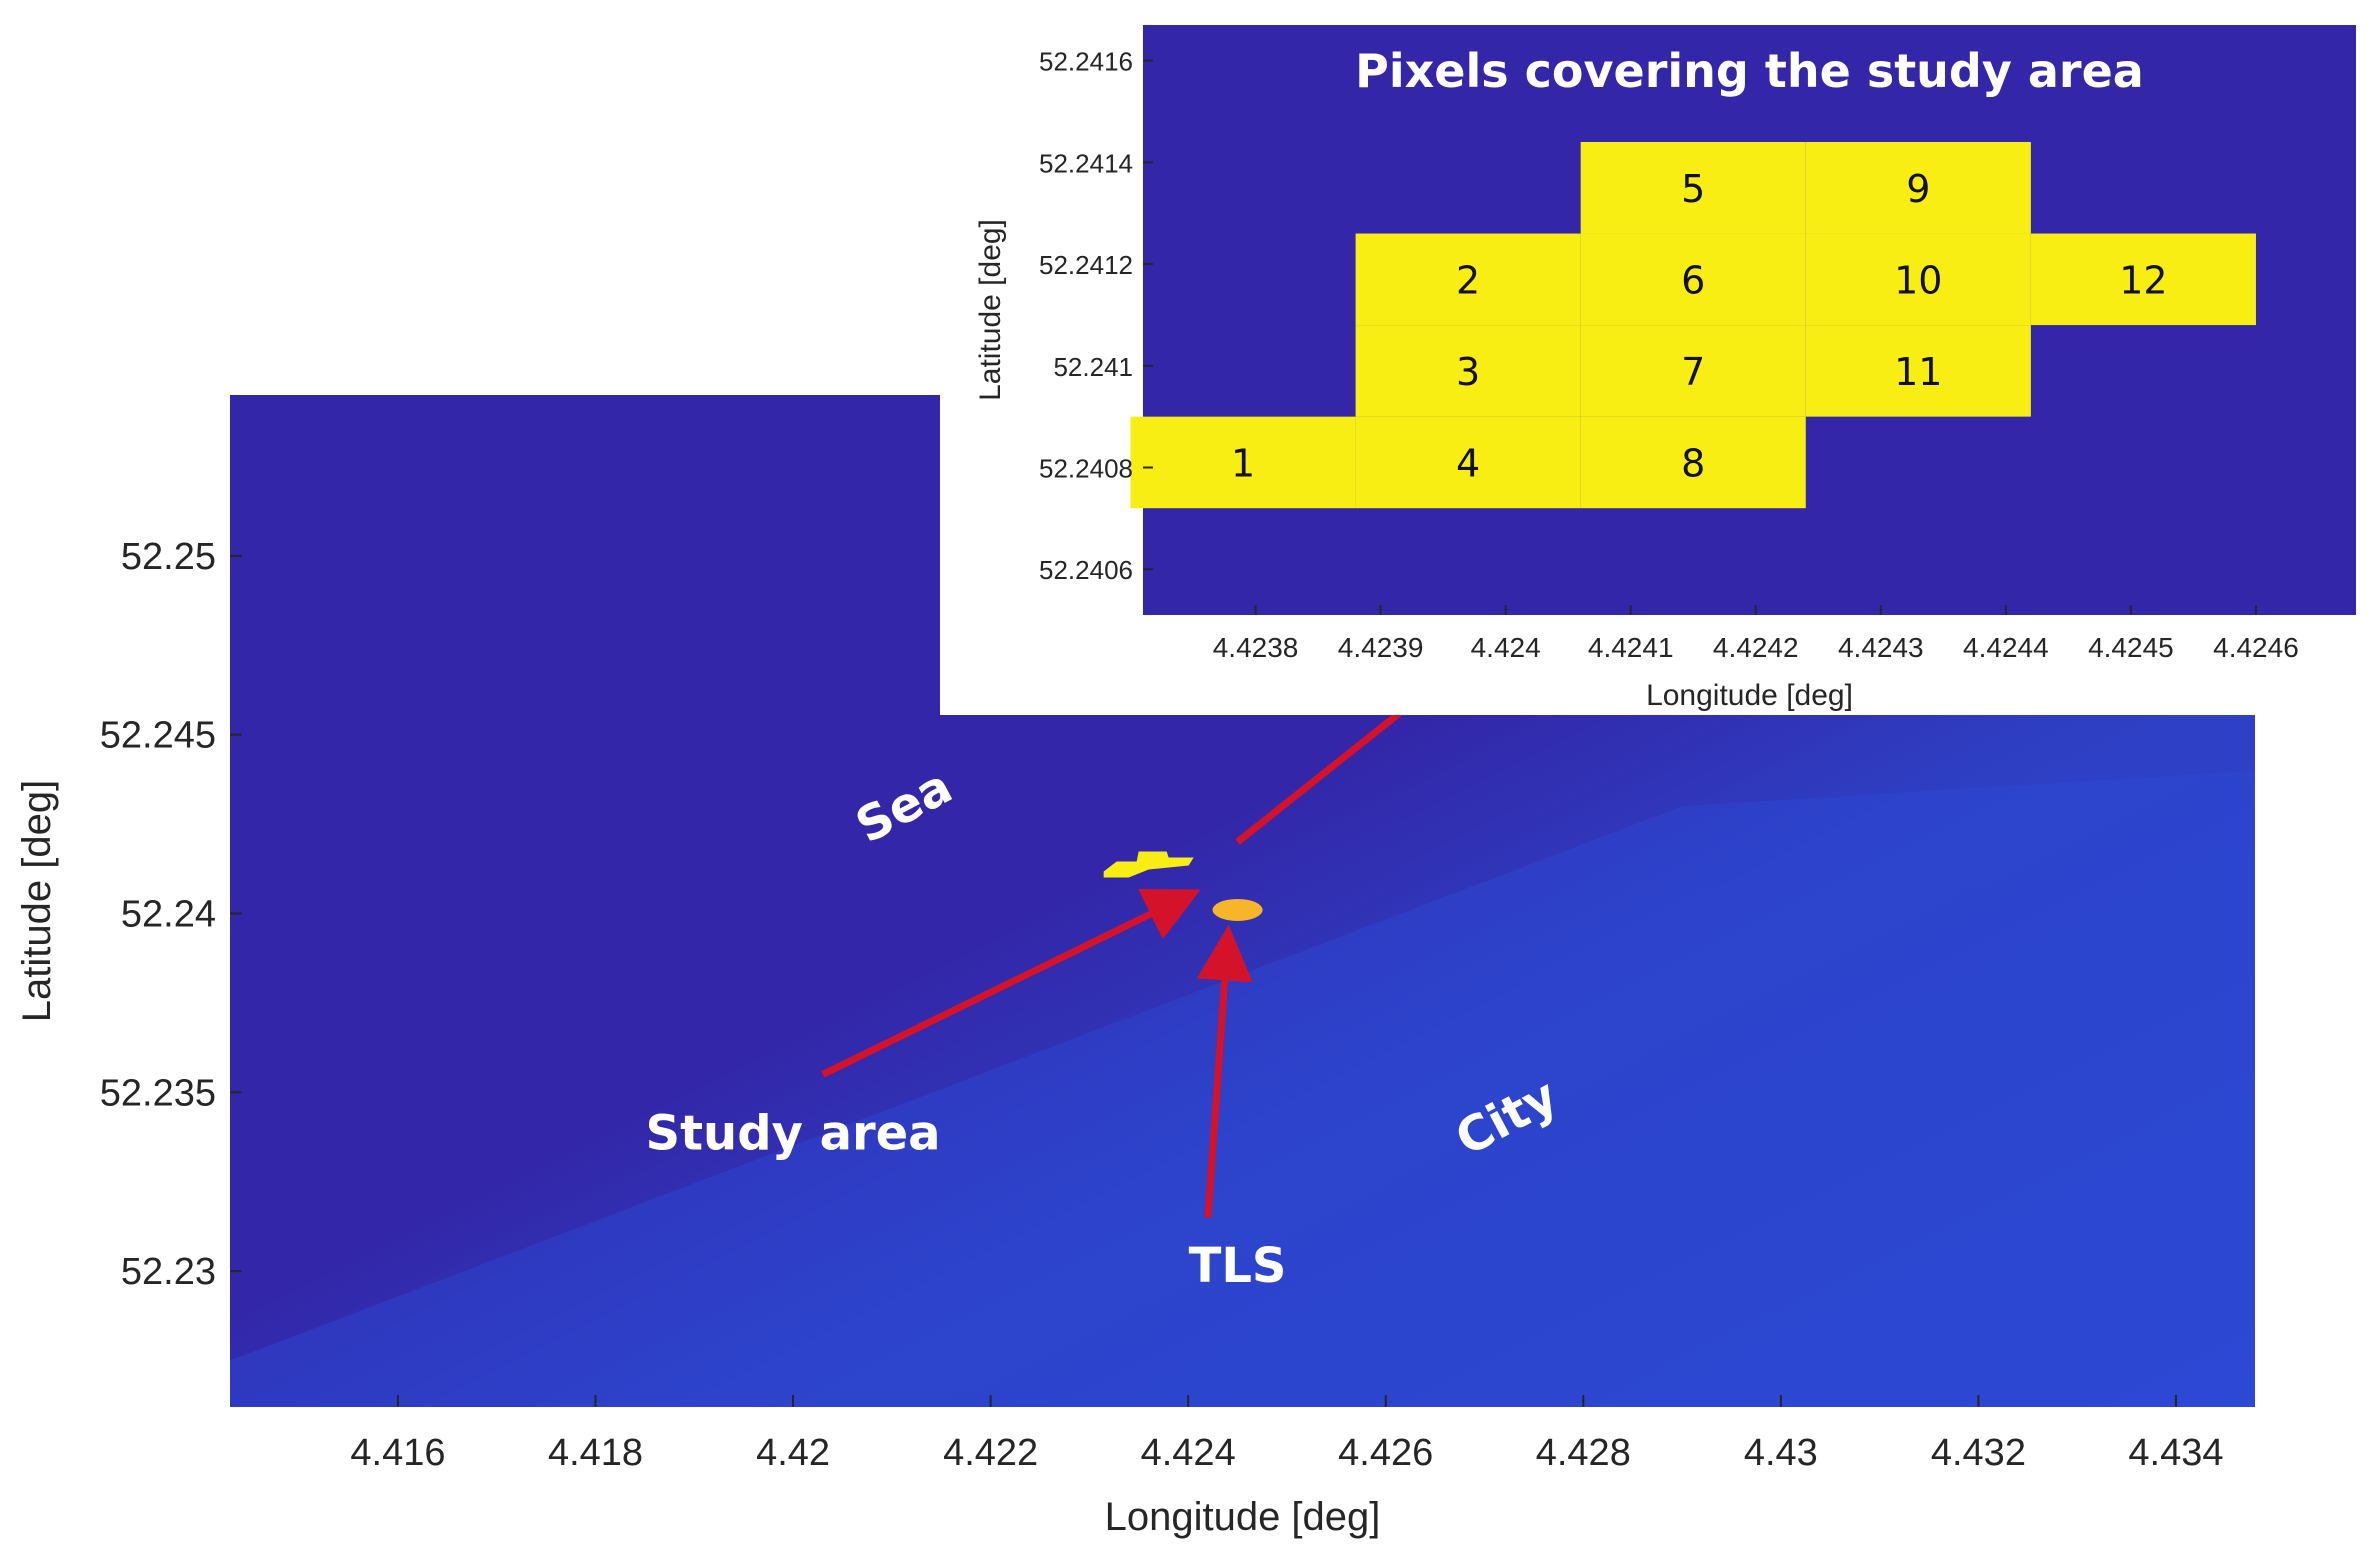 The width and height of the screenshot is (2372, 1566). Describe the element at coordinates (1188, 1453) in the screenshot. I see `main-x-tick-label: 4.424` at that location.